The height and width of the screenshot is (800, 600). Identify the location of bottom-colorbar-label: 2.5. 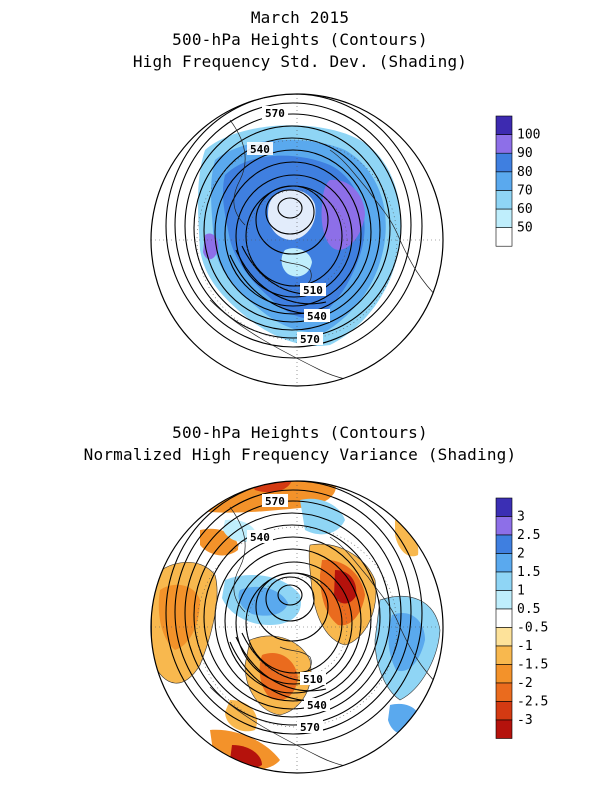
(528, 535).